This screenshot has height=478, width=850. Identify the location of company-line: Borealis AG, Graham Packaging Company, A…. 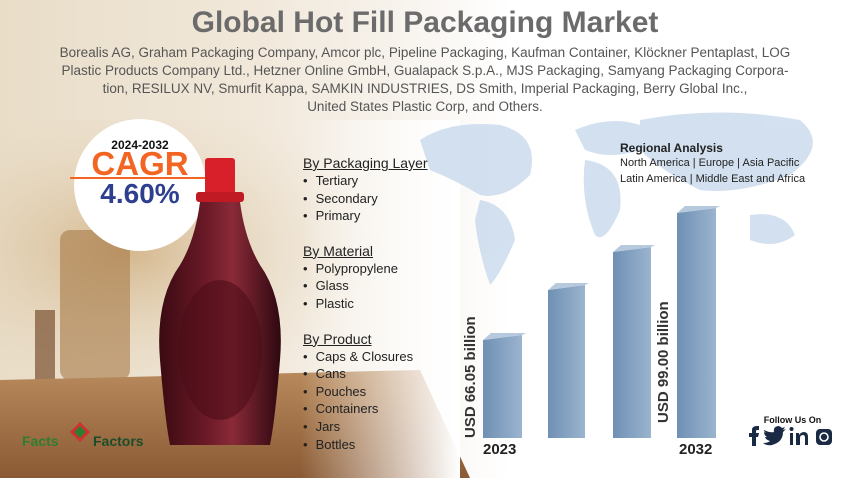
(425, 52).